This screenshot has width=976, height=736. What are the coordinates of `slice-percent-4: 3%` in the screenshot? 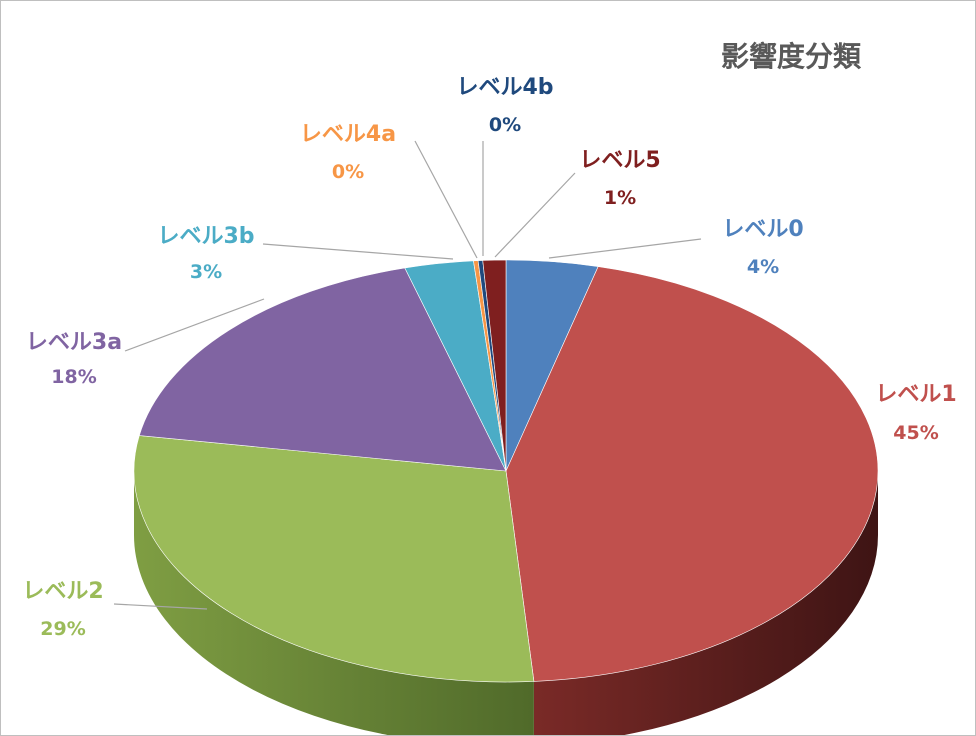 It's located at (206, 272).